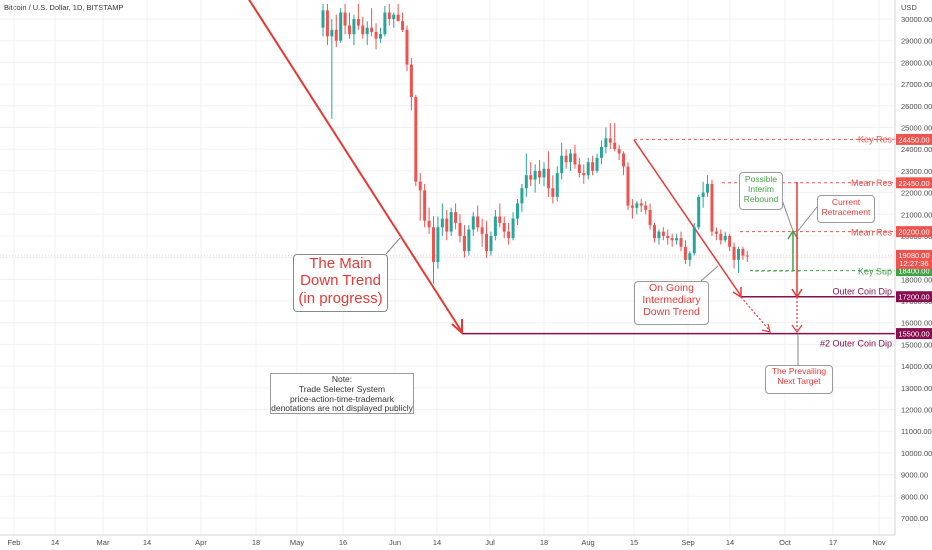 This screenshot has height=550, width=932. I want to click on intermediary-trend-line, so click(687, 218).